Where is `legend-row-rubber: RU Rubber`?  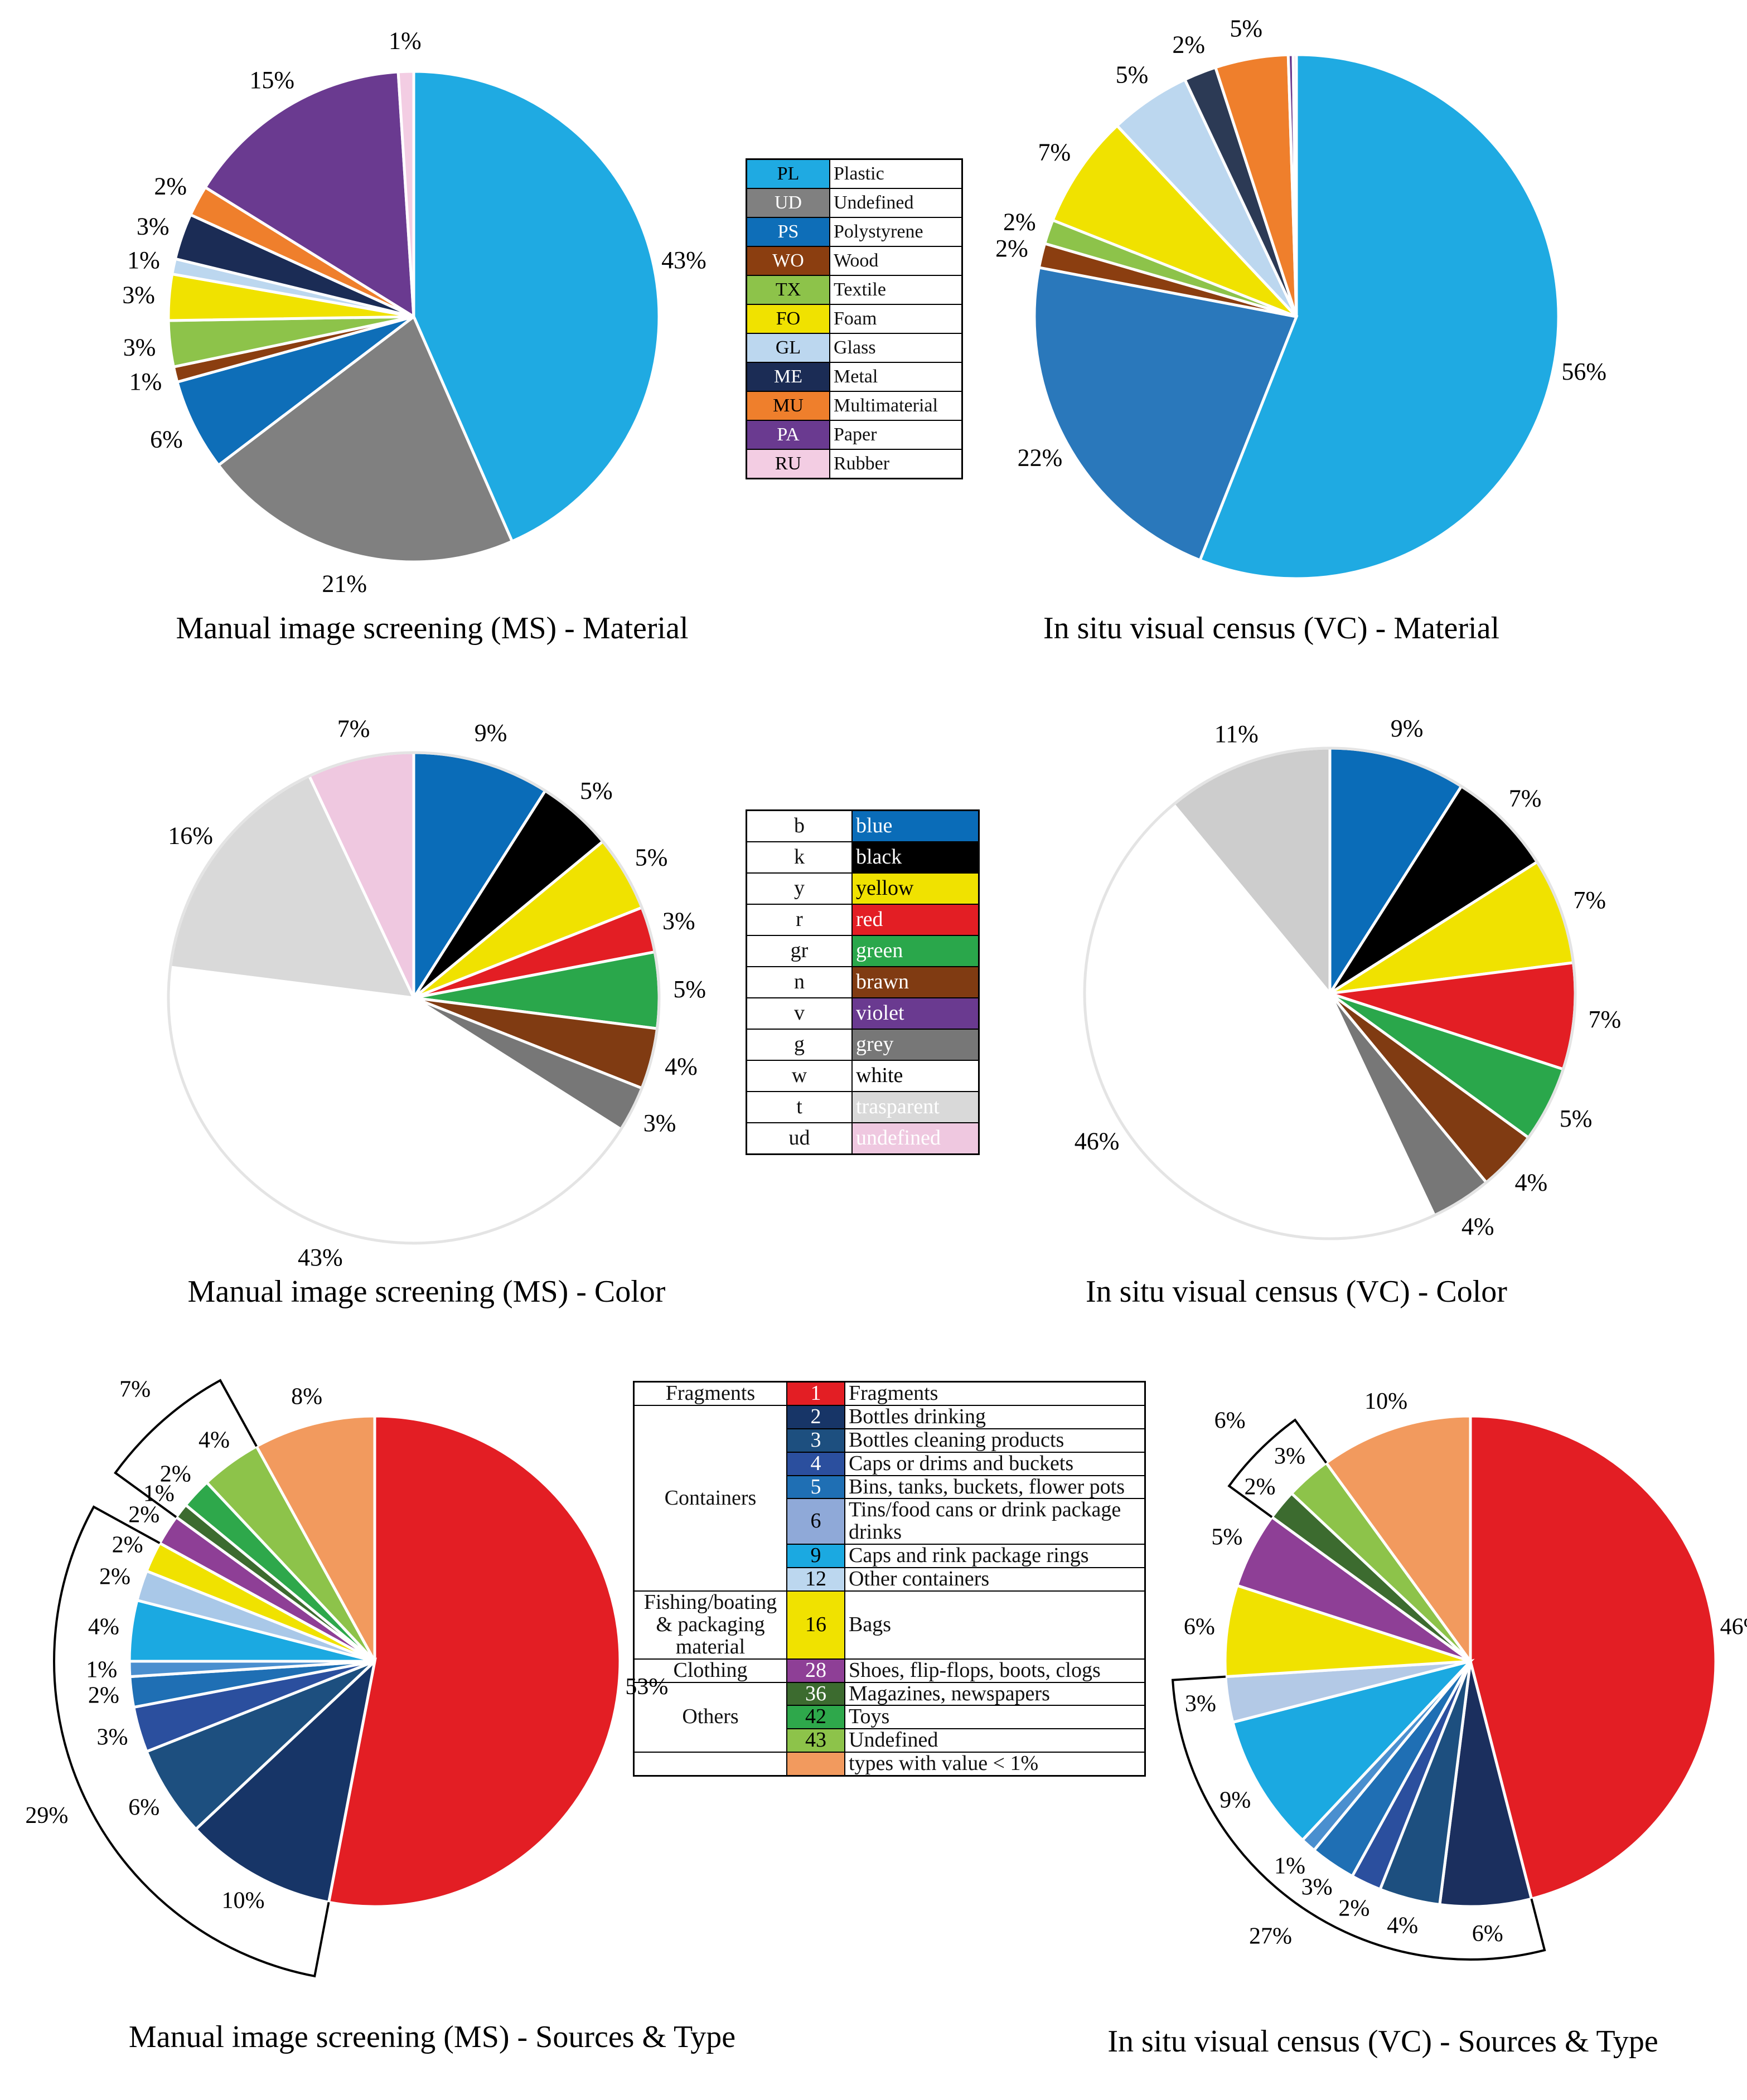
legend-row-rubber: RU Rubber is located at coordinates (855, 464).